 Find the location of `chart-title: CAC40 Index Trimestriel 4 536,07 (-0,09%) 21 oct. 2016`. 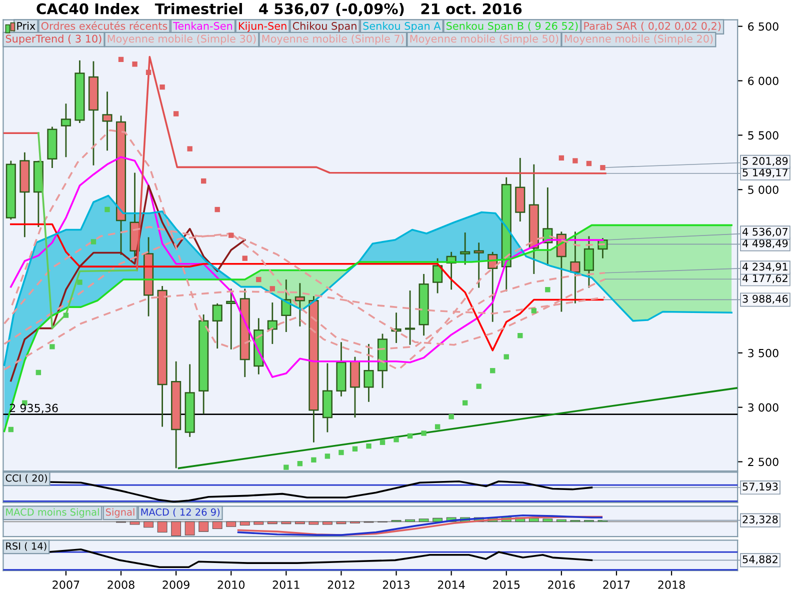

chart-title: CAC40 Index Trimestriel 4 536,07 (-0,09%) 21 oct. 2016 is located at coordinates (279, 9).